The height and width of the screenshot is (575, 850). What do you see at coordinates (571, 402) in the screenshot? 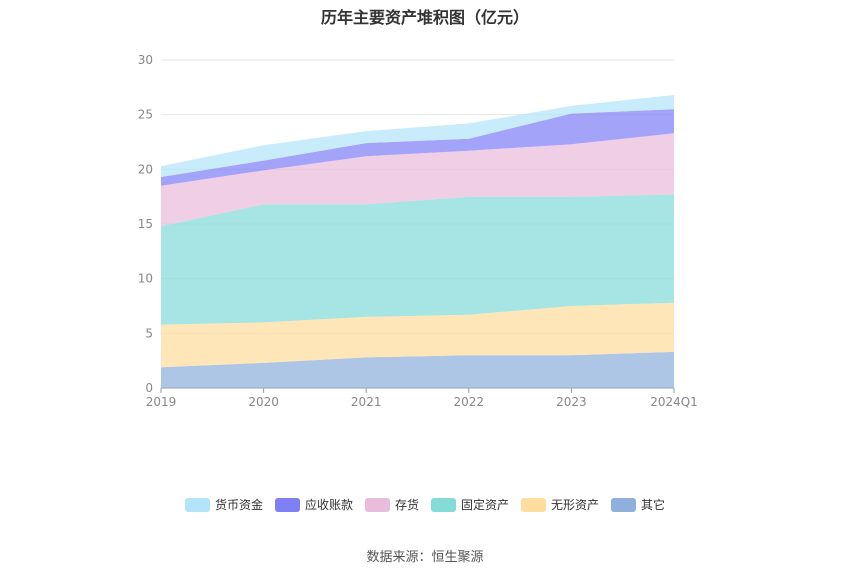
I see `x-tick-label: 2023` at bounding box center [571, 402].